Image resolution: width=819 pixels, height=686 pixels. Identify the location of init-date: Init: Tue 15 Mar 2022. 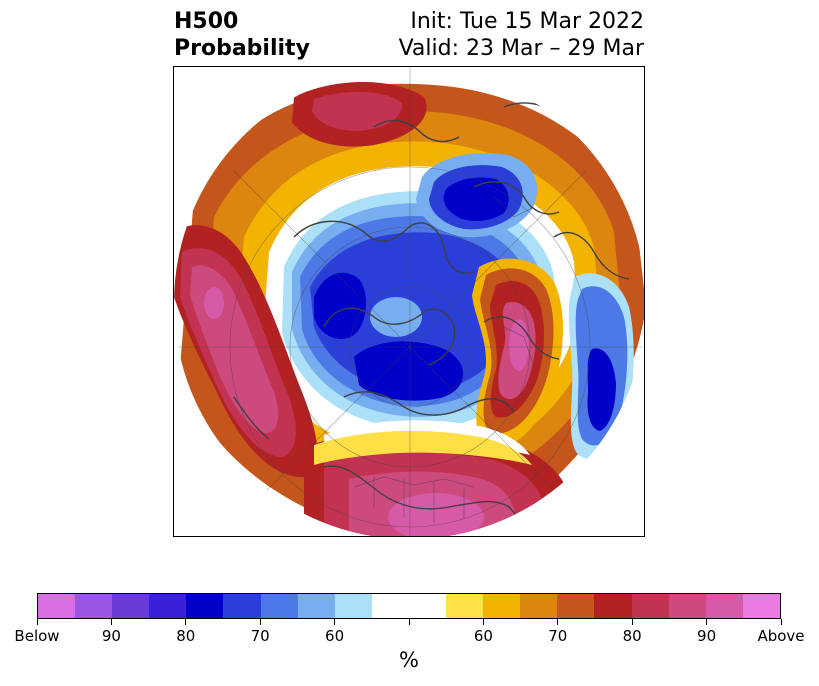
(527, 21).